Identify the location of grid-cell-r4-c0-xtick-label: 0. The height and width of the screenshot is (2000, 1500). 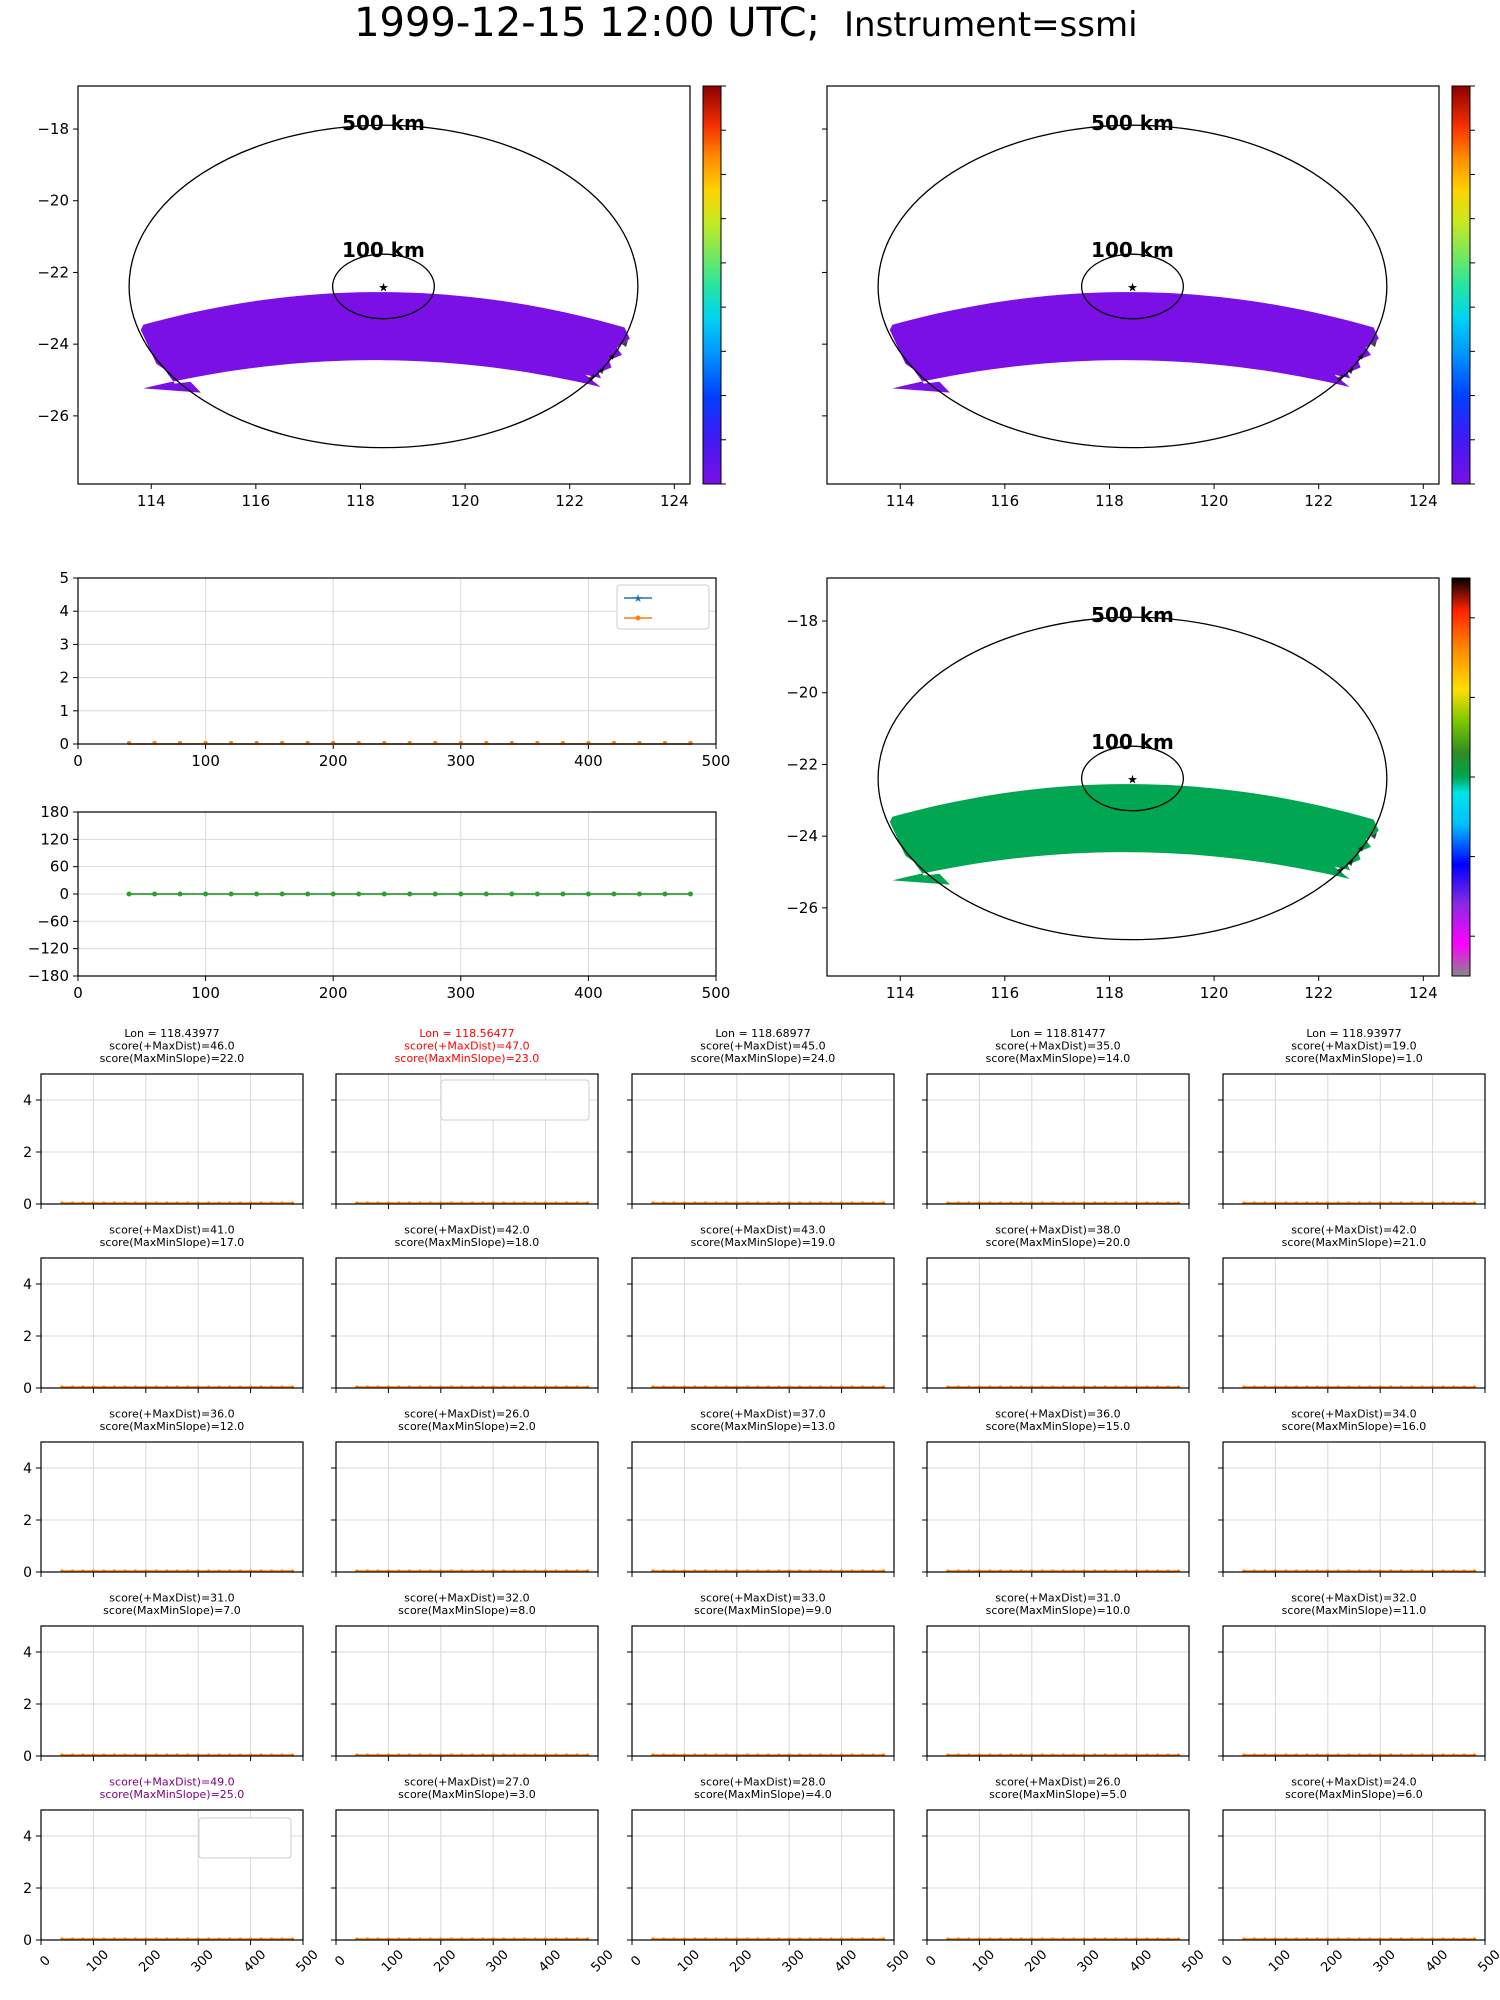
(45, 1961).